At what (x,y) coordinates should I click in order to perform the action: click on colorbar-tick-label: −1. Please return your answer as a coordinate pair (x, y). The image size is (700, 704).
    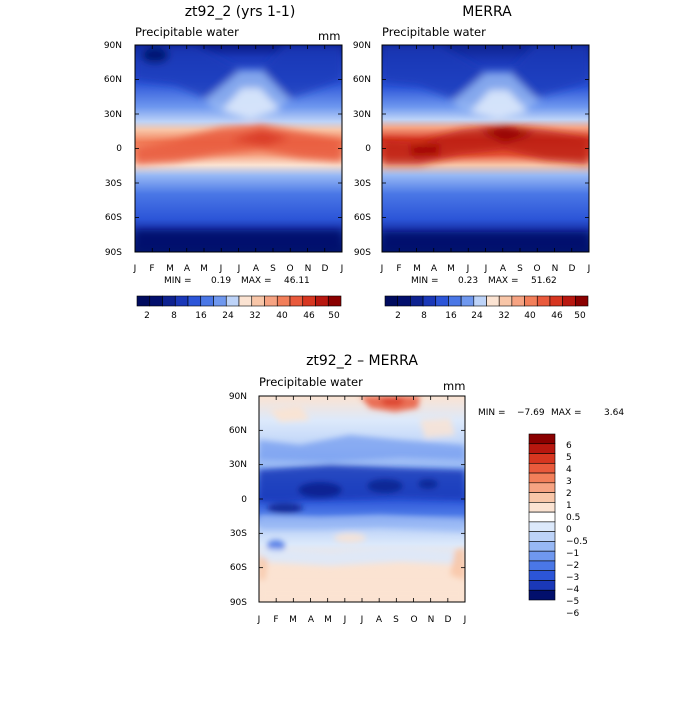
    Looking at the image, I should click on (572, 554).